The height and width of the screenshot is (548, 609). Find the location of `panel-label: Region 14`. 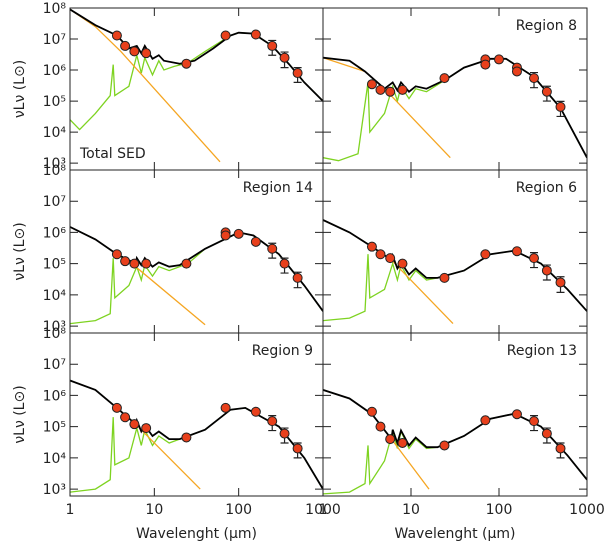

panel-label: Region 14 is located at coordinates (278, 188).